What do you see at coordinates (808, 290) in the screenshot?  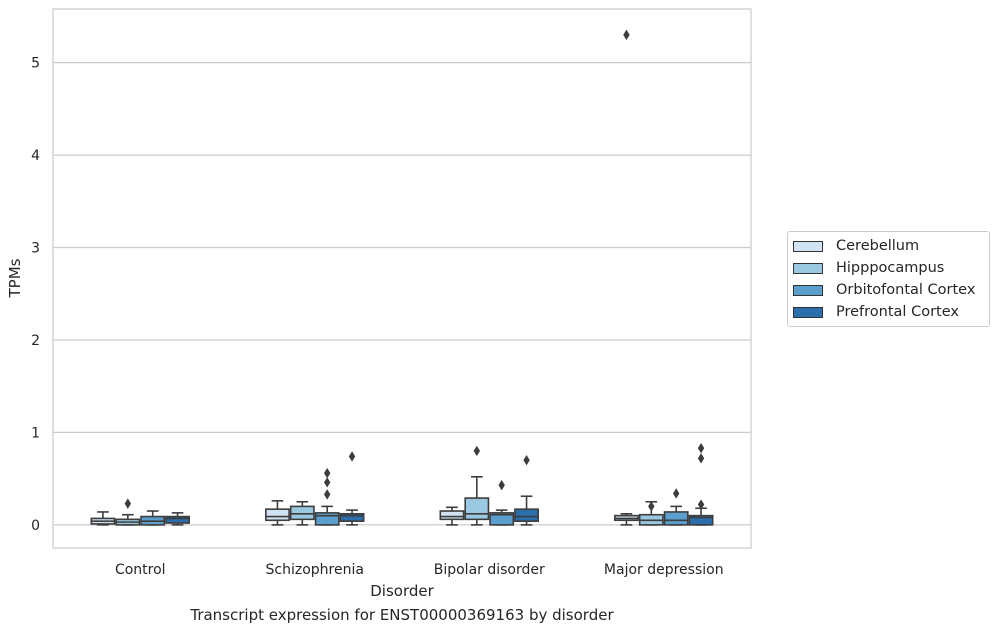 I see `legend-swatch-orbitofrontal` at bounding box center [808, 290].